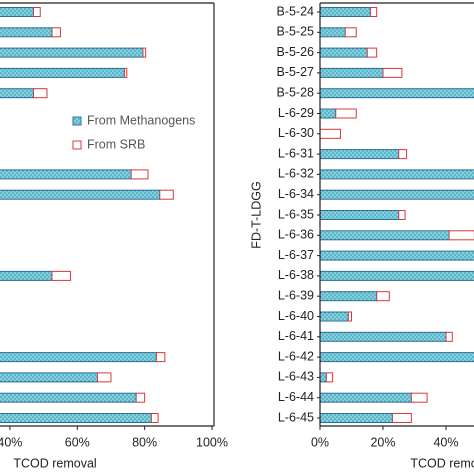 This screenshot has height=474, width=474. I want to click on x-tick-label: 80%, so click(144, 442).